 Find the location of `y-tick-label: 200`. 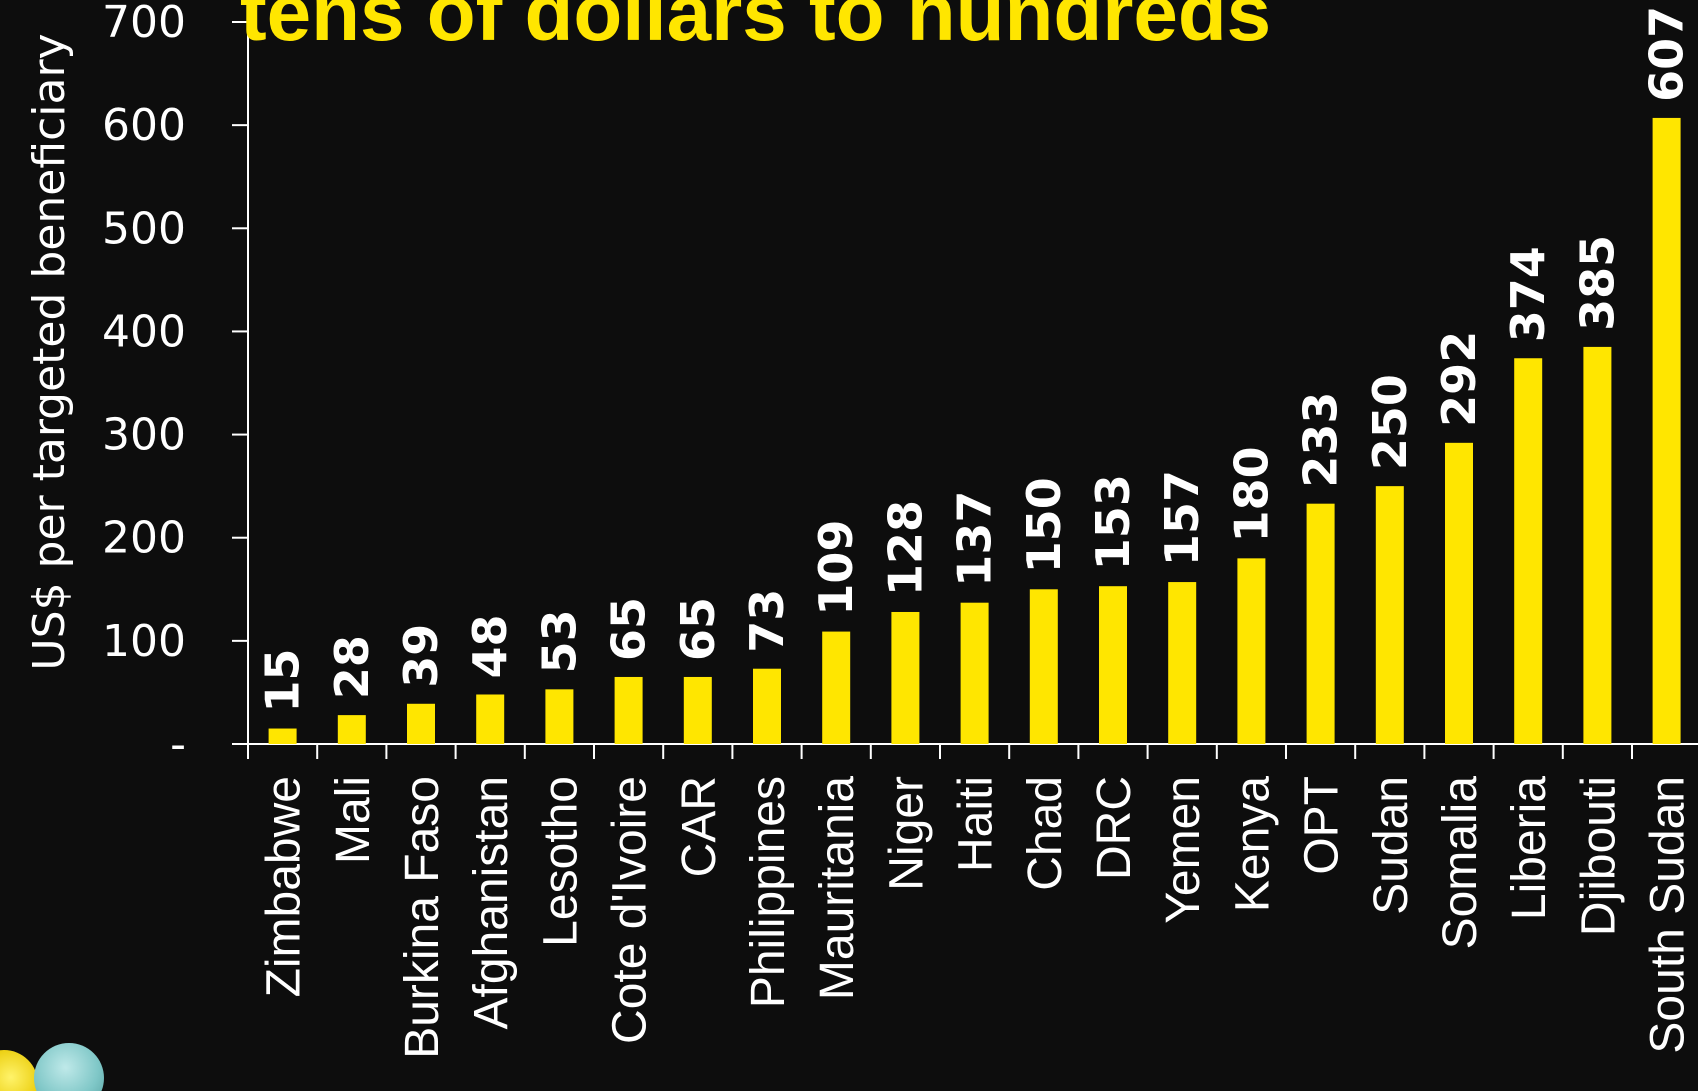

y-tick-label: 200 is located at coordinates (144, 538).